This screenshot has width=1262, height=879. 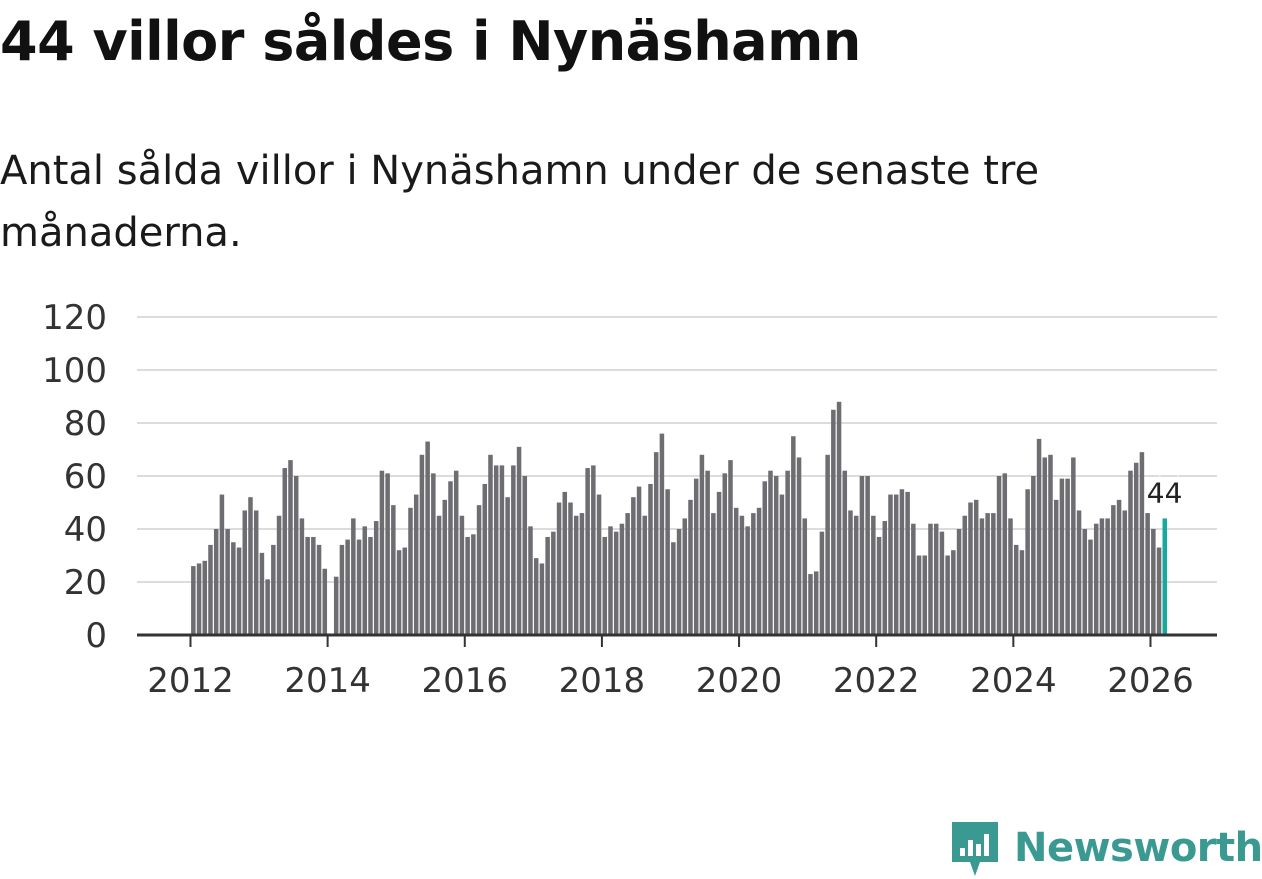 What do you see at coordinates (1138, 848) in the screenshot?
I see `newsworthy-logo-text: Newsworthy` at bounding box center [1138, 848].